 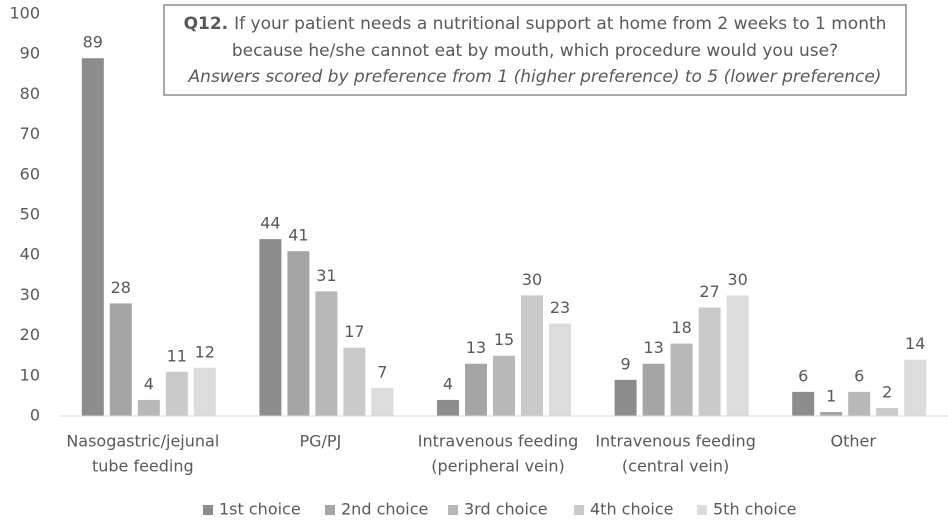 I want to click on data-label: 44, so click(x=270, y=223).